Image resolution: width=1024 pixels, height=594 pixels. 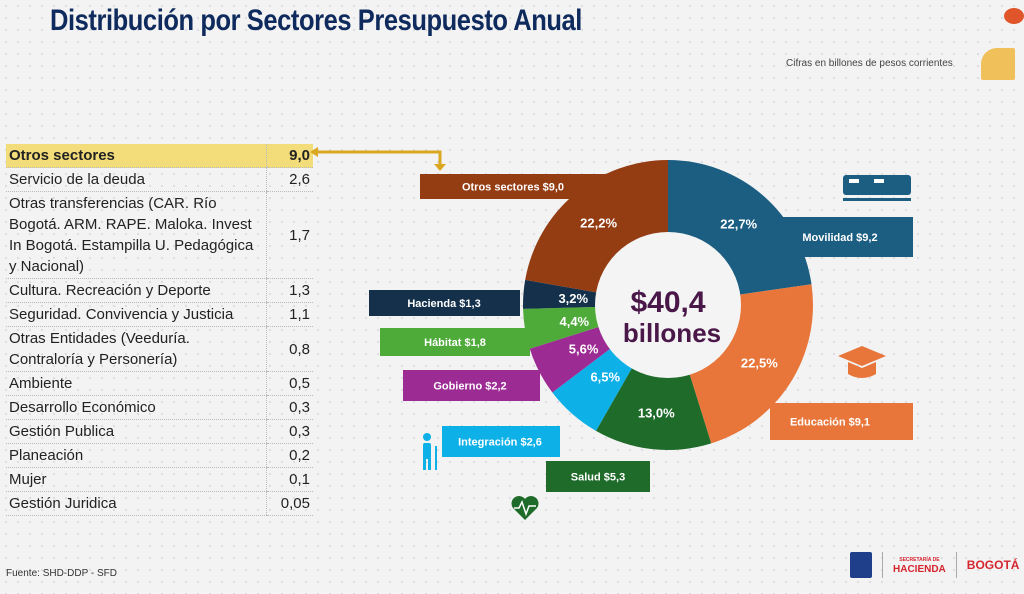 What do you see at coordinates (598, 222) in the screenshot?
I see `slice-percent: 22,2%` at bounding box center [598, 222].